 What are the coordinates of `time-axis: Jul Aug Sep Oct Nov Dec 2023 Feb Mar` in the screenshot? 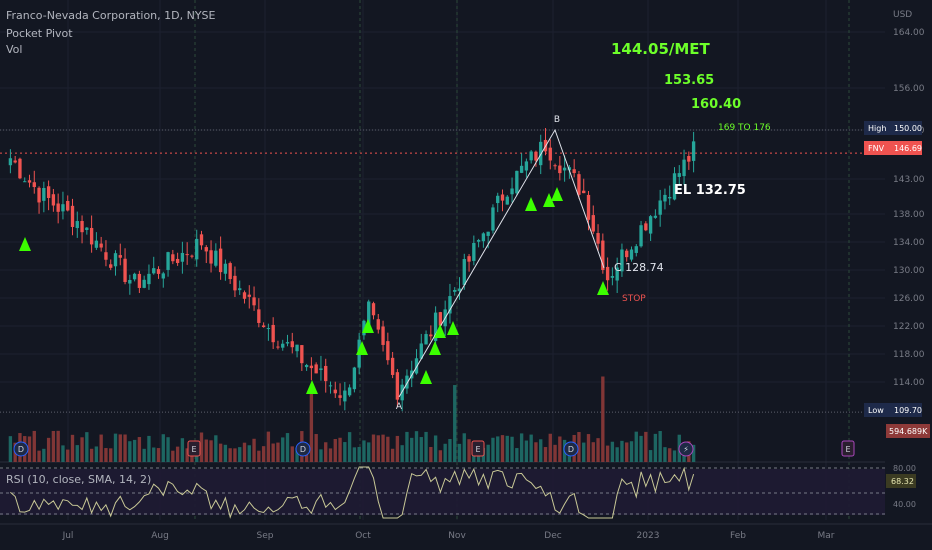 It's located at (466, 536).